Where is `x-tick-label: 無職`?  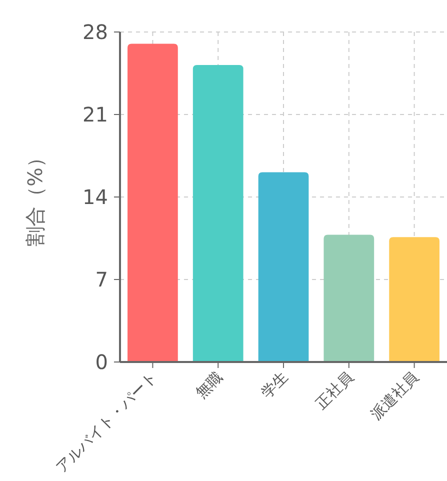 x-tick-label: 無職 is located at coordinates (209, 385).